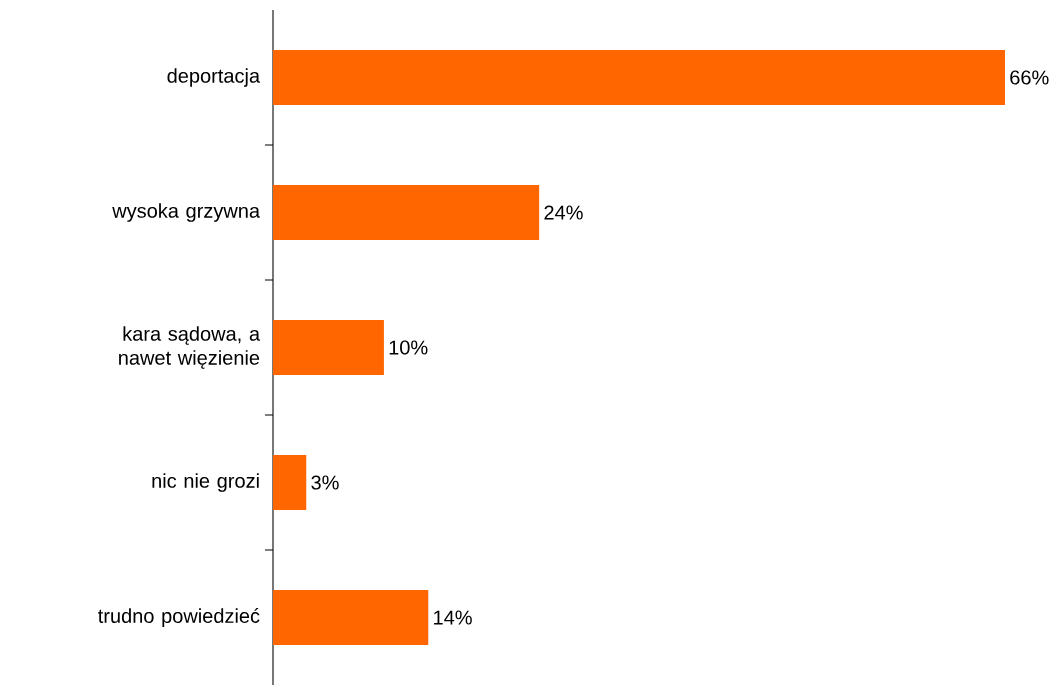 This screenshot has width=1063, height=686. Describe the element at coordinates (186, 213) in the screenshot. I see `y-tick-label: wysoka grzywna` at that location.